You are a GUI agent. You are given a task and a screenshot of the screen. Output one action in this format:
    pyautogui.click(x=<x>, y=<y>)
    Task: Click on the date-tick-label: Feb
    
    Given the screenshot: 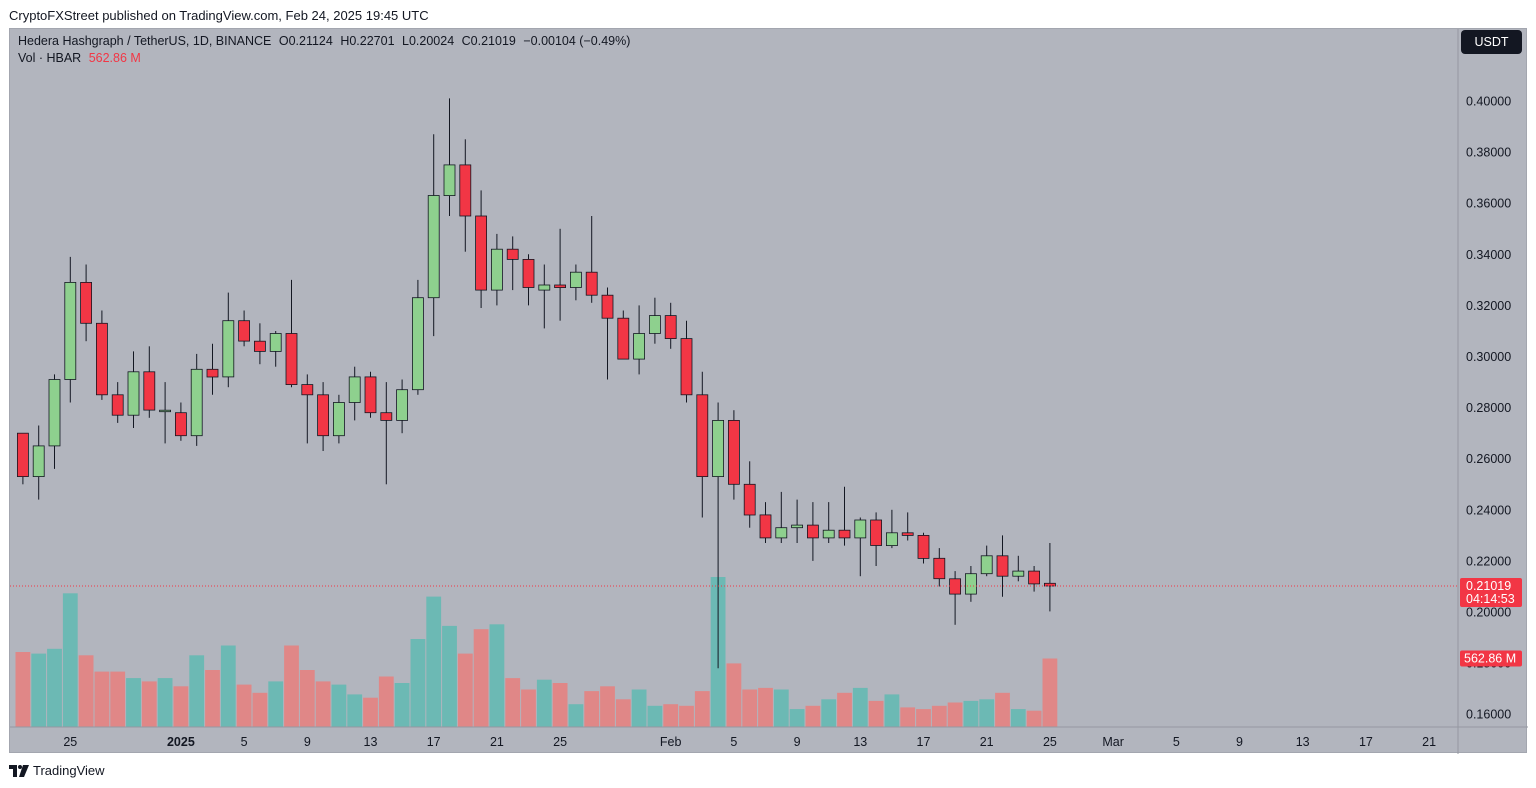 What is the action you would take?
    pyautogui.click(x=671, y=742)
    